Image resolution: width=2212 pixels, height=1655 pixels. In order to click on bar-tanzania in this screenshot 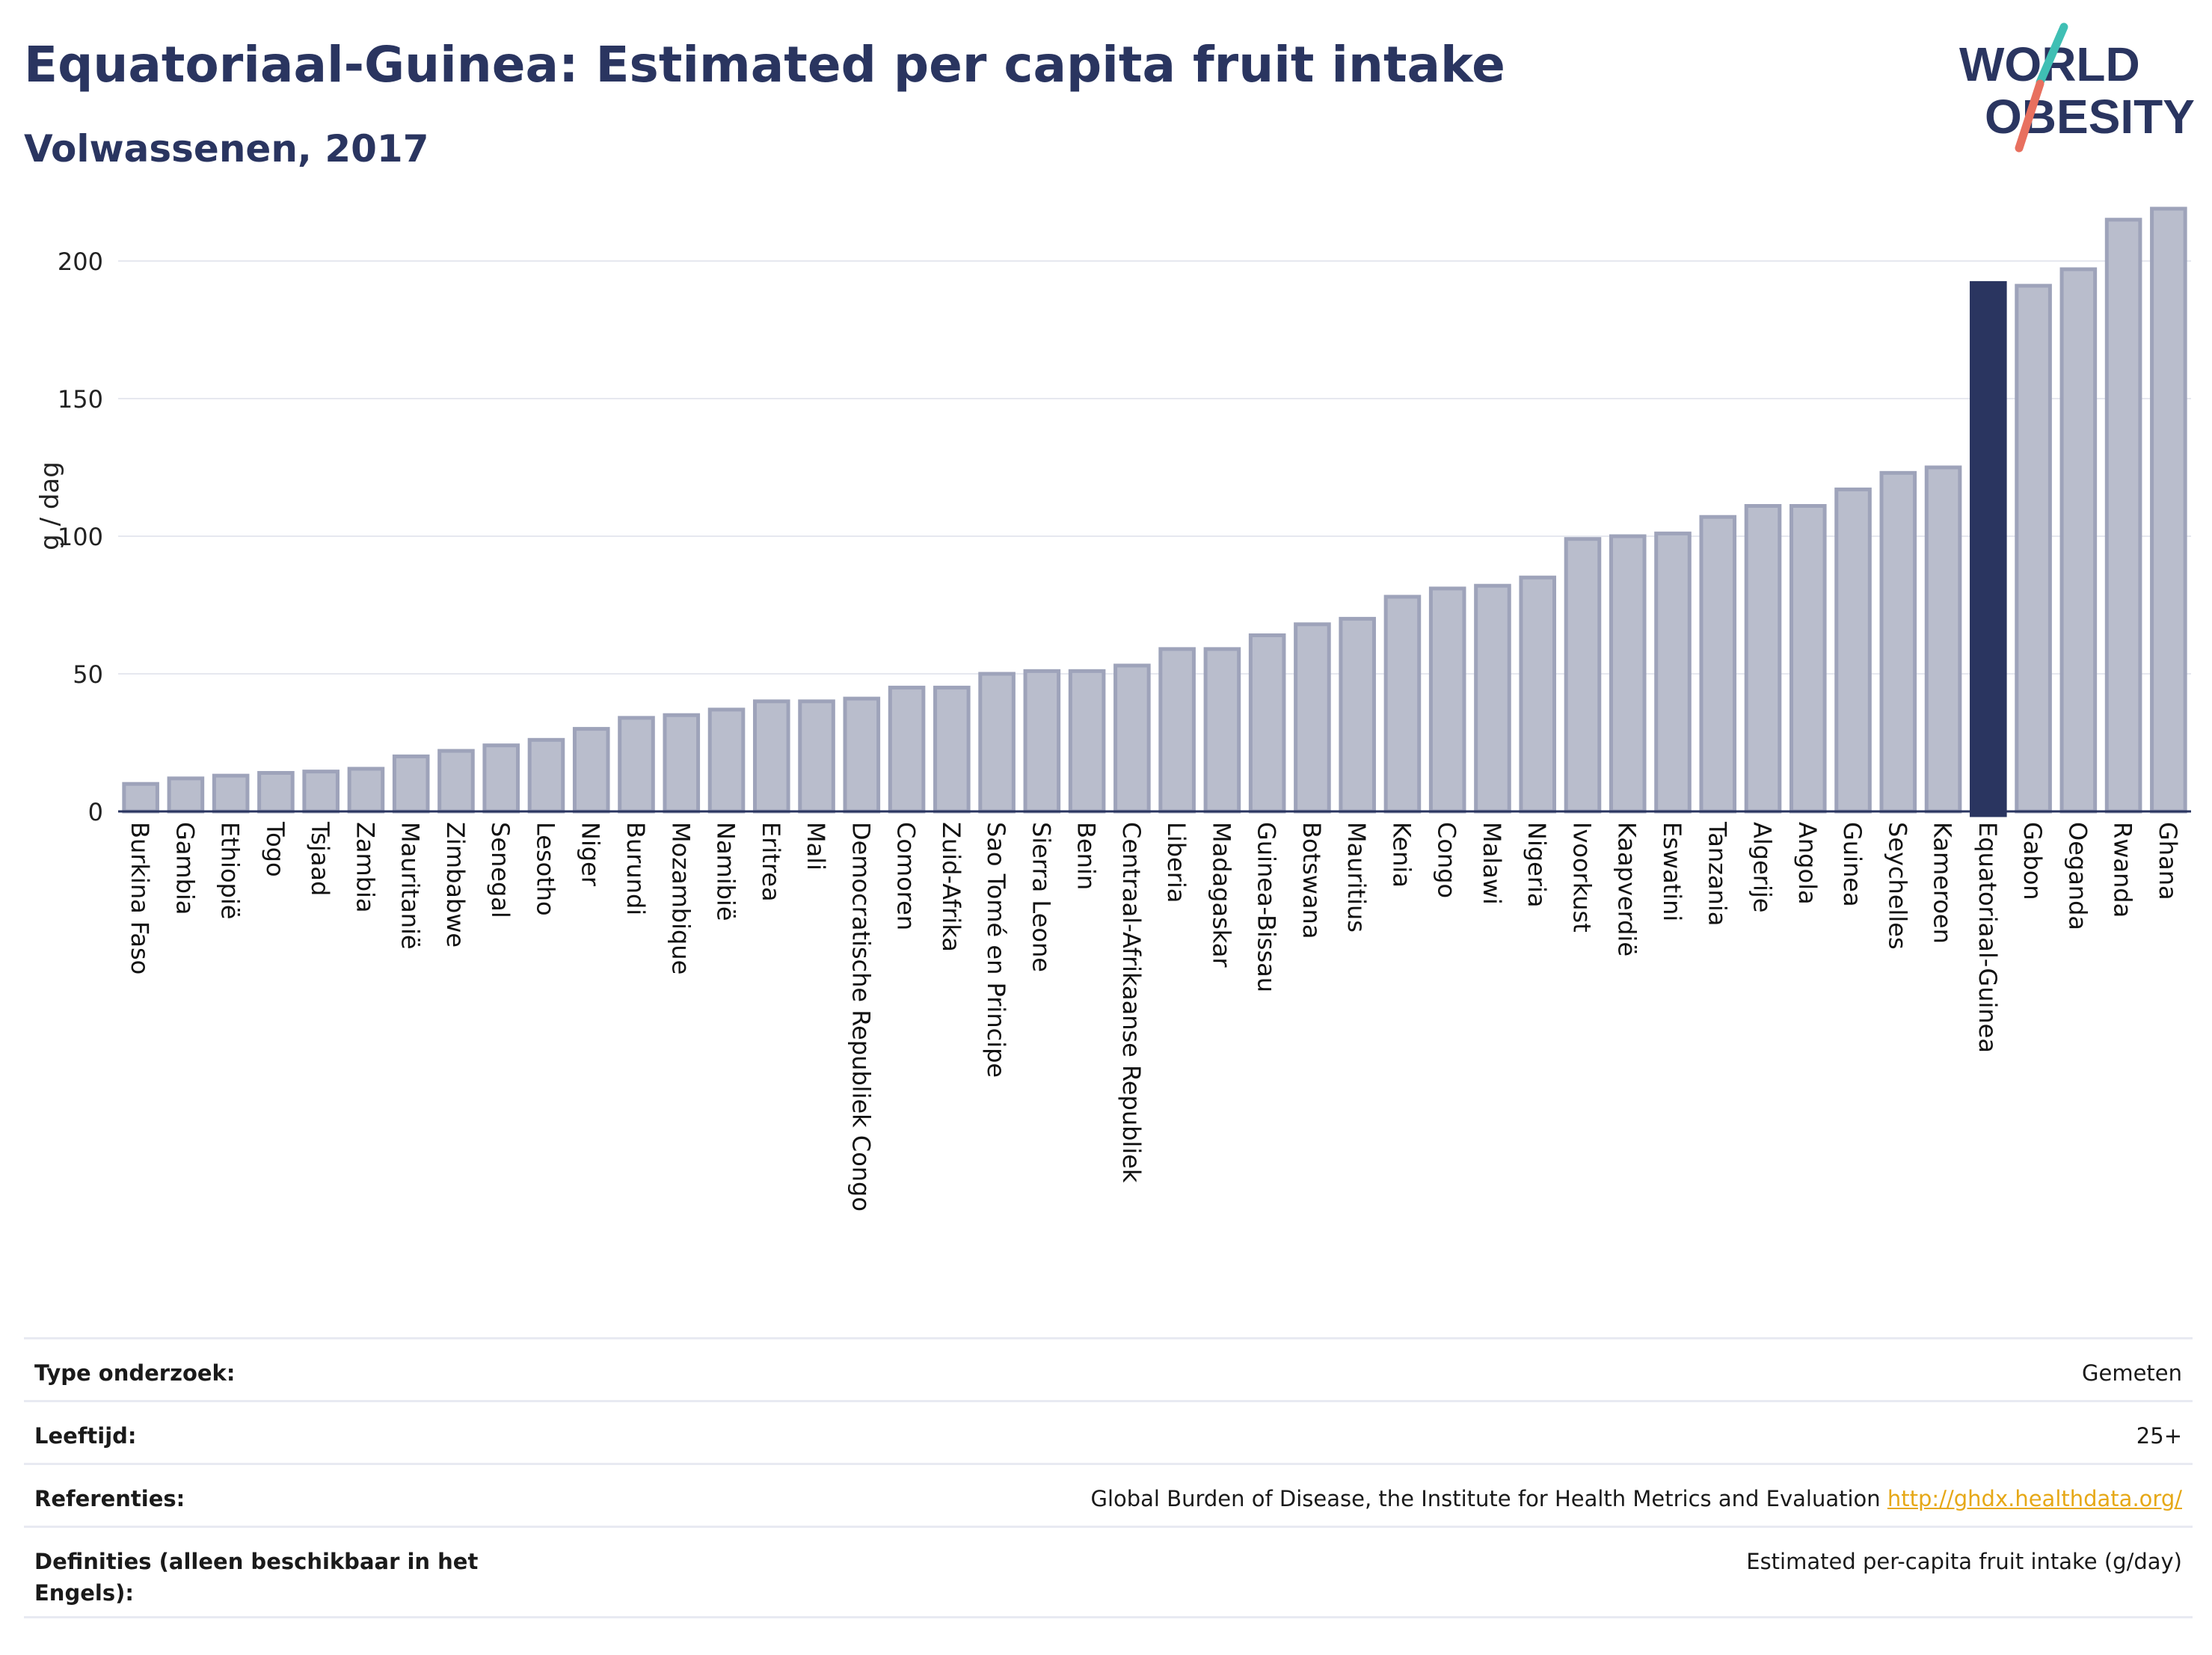, I will do `click(1718, 664)`.